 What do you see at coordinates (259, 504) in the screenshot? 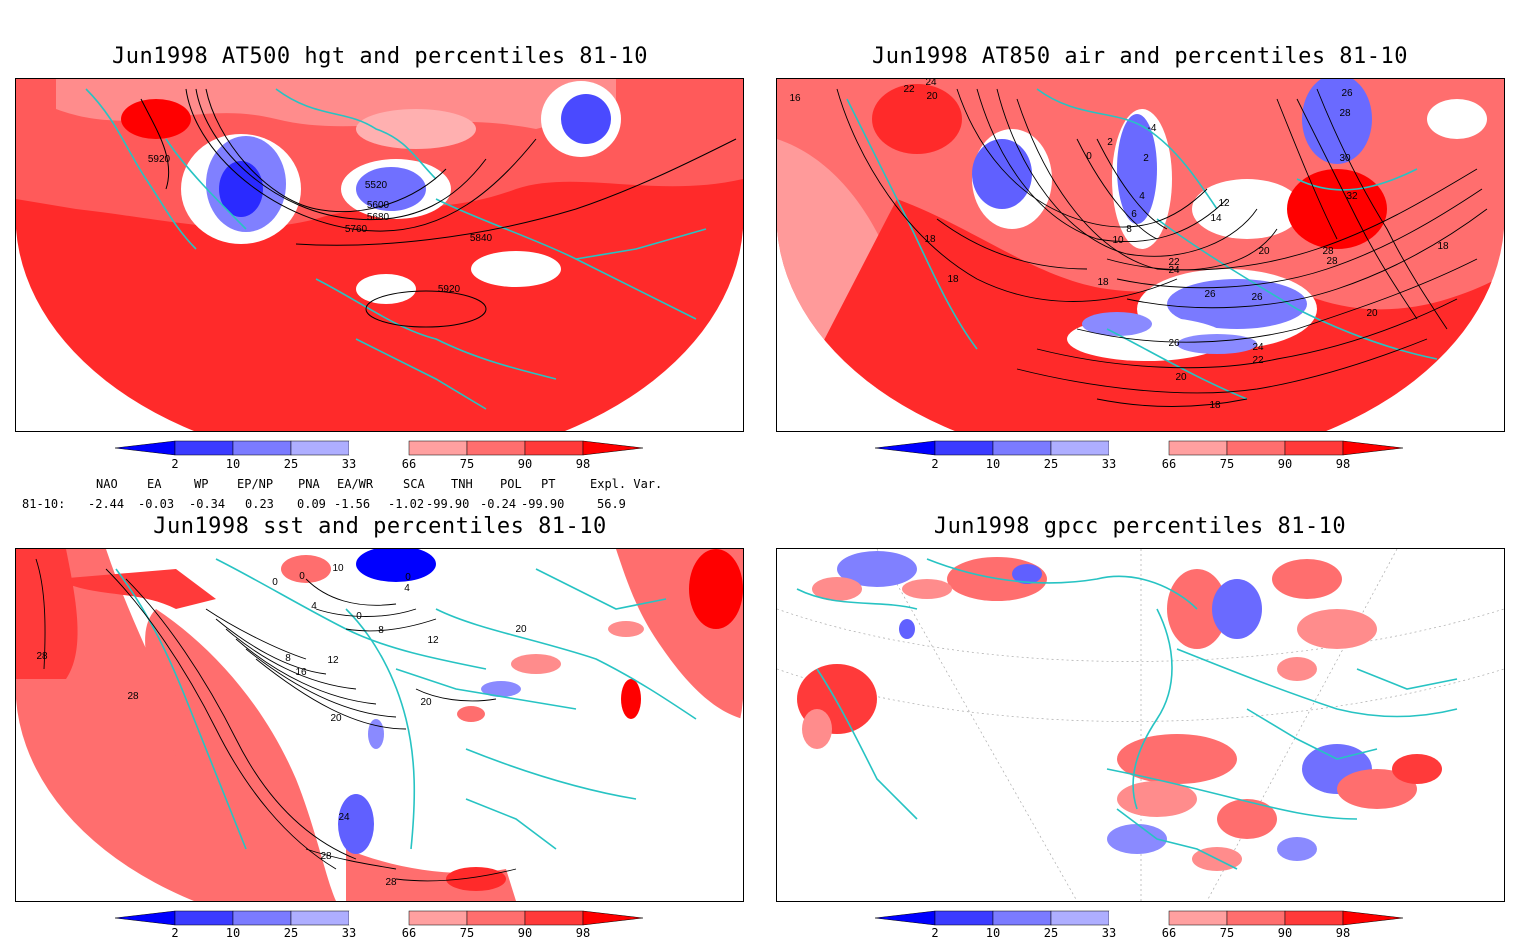
I see `index-value: 0.23` at bounding box center [259, 504].